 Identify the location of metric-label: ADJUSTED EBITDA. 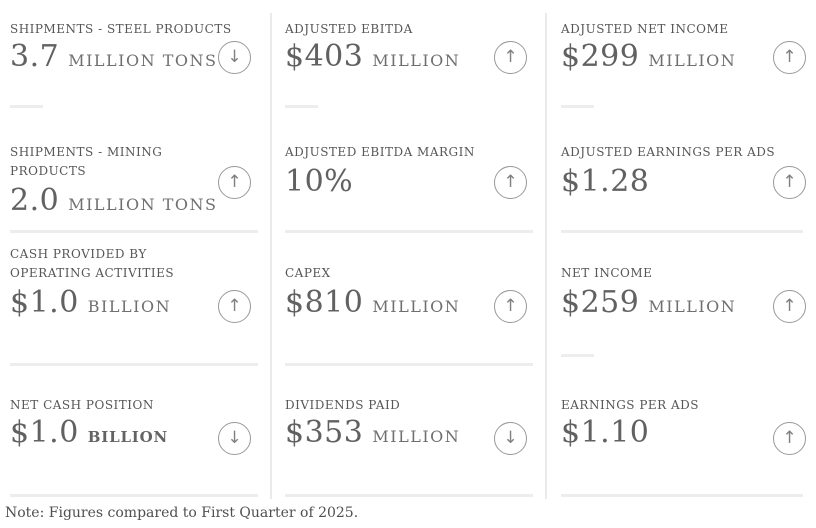
(349, 29).